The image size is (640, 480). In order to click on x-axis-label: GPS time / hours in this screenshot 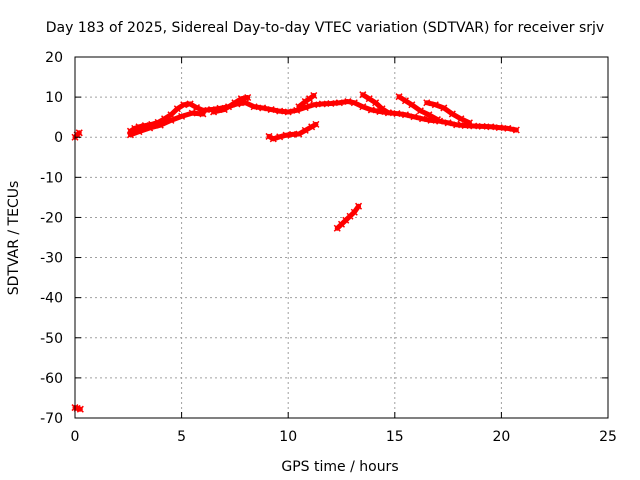, I will do `click(339, 467)`.